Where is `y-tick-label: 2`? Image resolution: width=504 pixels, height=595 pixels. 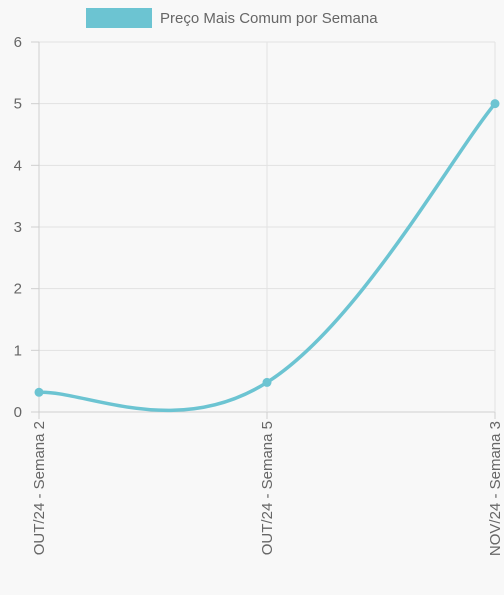
y-tick-label: 2 is located at coordinates (18, 289).